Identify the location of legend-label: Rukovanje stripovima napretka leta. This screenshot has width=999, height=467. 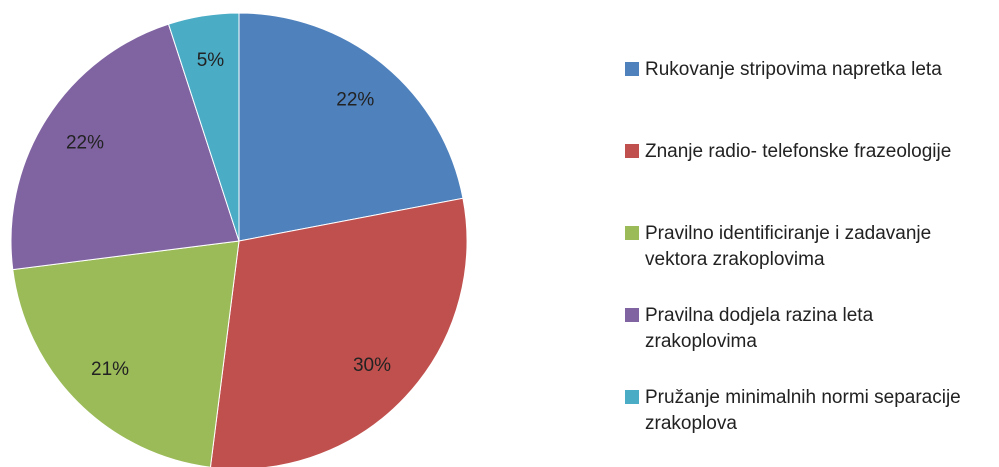
(793, 69).